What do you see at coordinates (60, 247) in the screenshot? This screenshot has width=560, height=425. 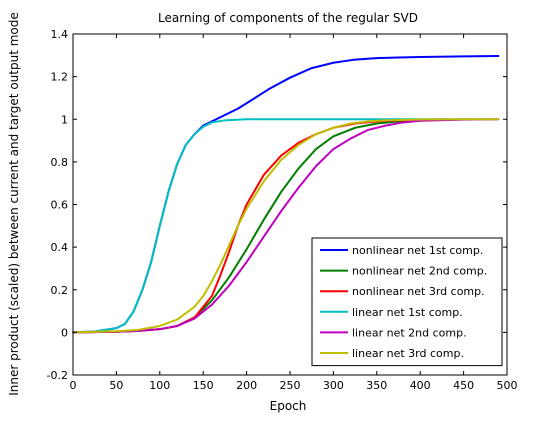 I see `y-tick-label: 0.4` at bounding box center [60, 247].